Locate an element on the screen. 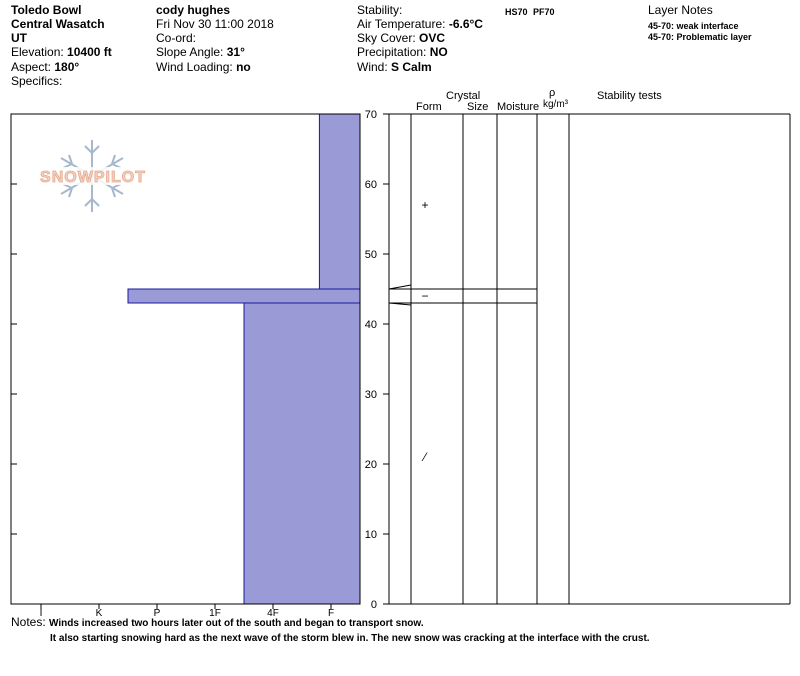 The image size is (800, 676). location-name: Toledo Bowl is located at coordinates (46, 10).